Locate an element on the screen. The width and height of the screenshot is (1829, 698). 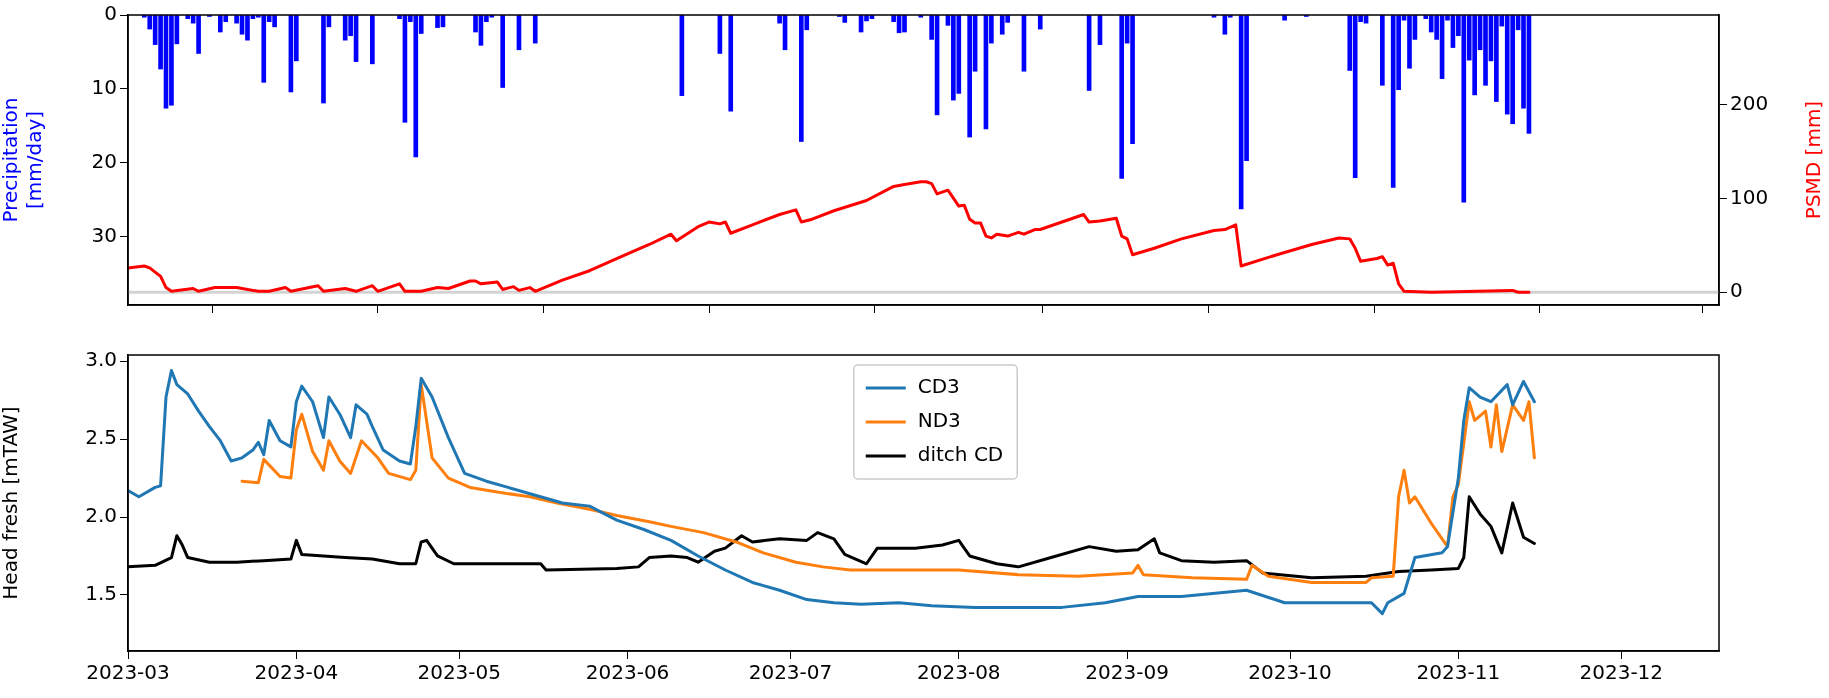
y2-tick-label: 200 is located at coordinates (1749, 103).